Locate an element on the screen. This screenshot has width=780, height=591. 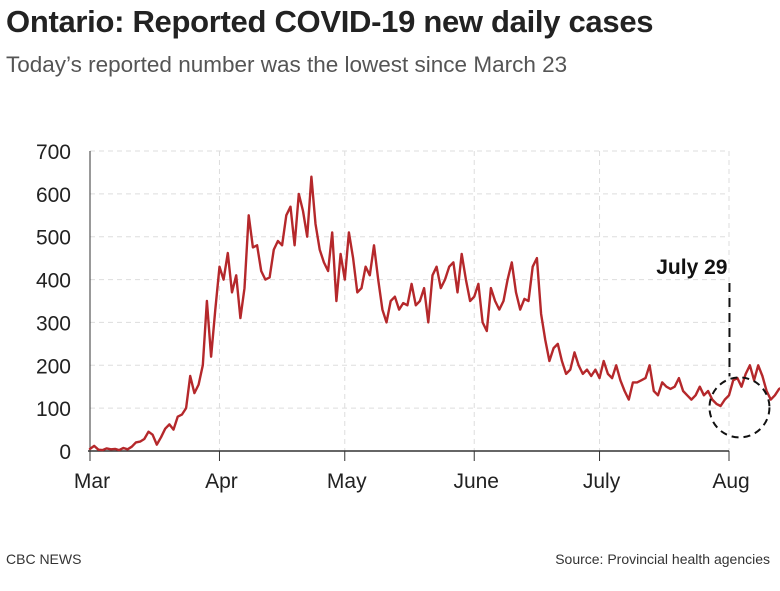
y-tick-label: 100 is located at coordinates (53, 409).